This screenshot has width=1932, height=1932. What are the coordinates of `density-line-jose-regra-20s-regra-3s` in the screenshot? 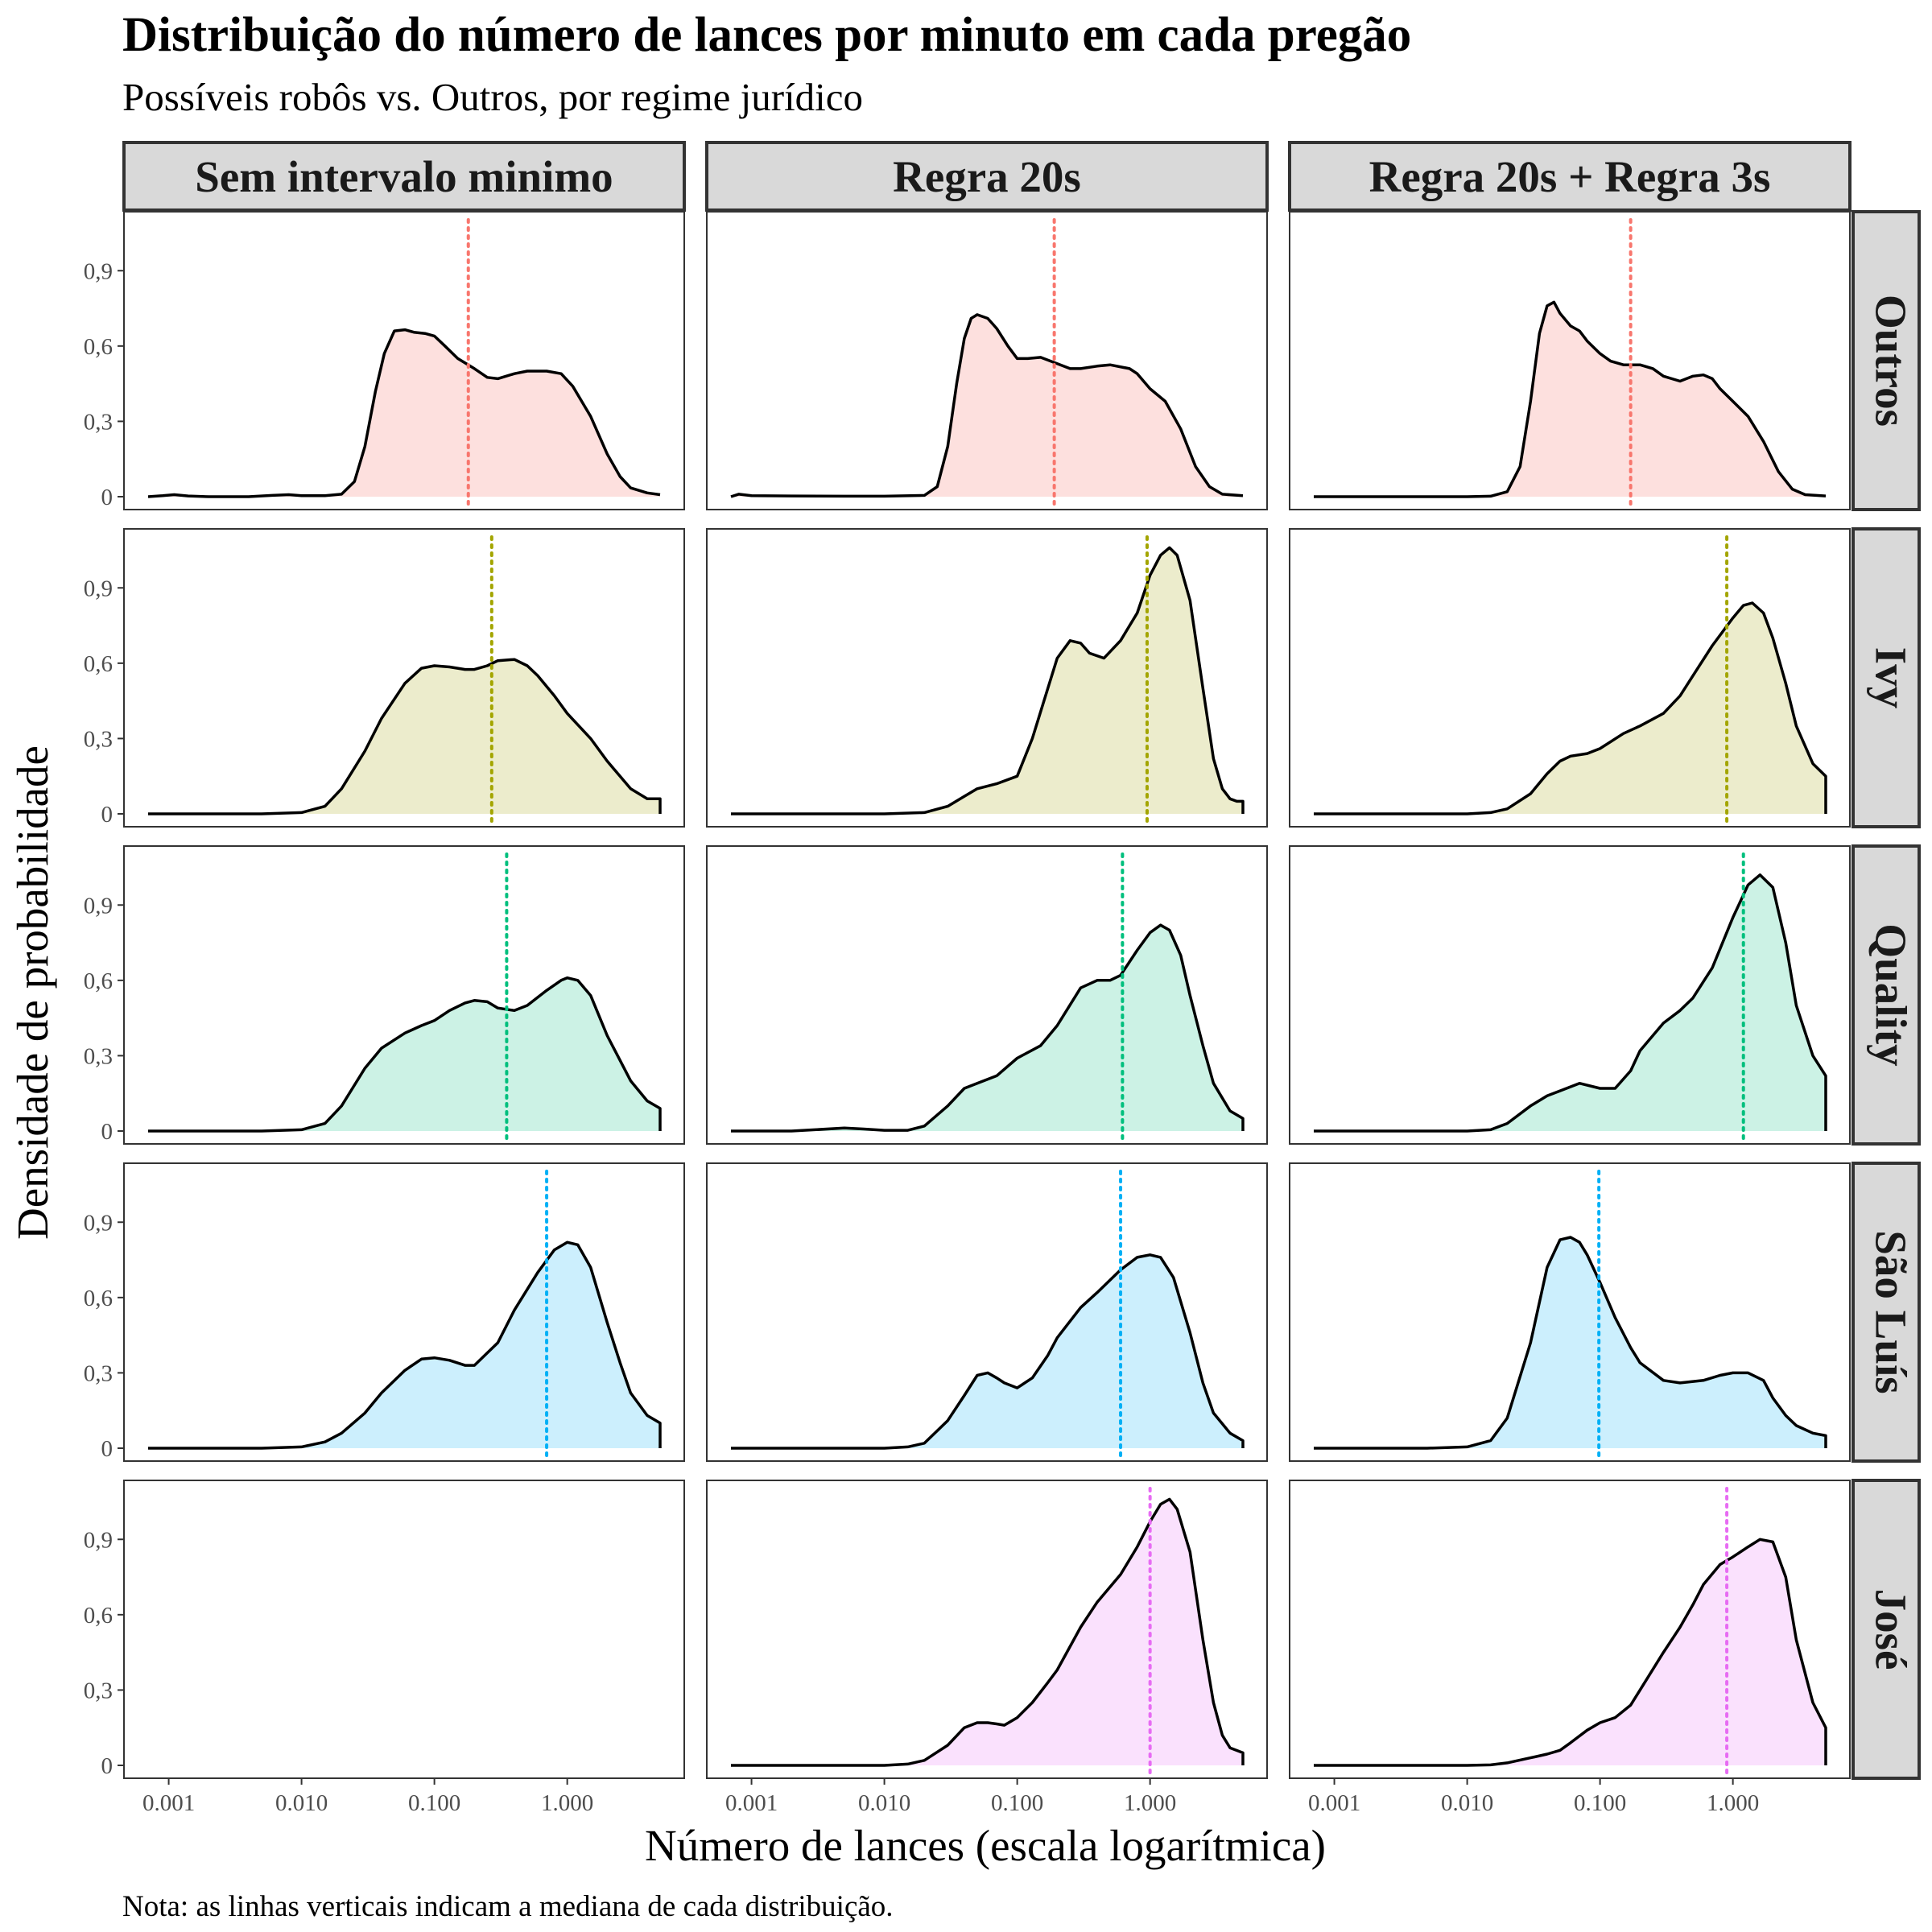 It's located at (1570, 1652).